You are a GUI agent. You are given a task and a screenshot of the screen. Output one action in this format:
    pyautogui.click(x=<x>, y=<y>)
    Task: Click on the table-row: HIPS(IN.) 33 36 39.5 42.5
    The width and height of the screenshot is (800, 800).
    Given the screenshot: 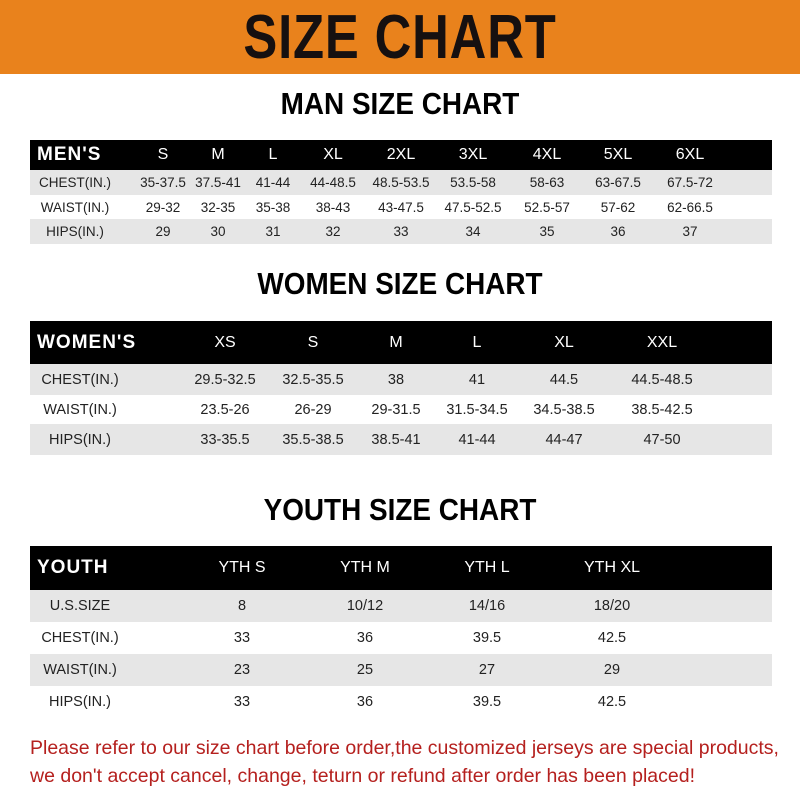 What is the action you would take?
    pyautogui.click(x=401, y=702)
    